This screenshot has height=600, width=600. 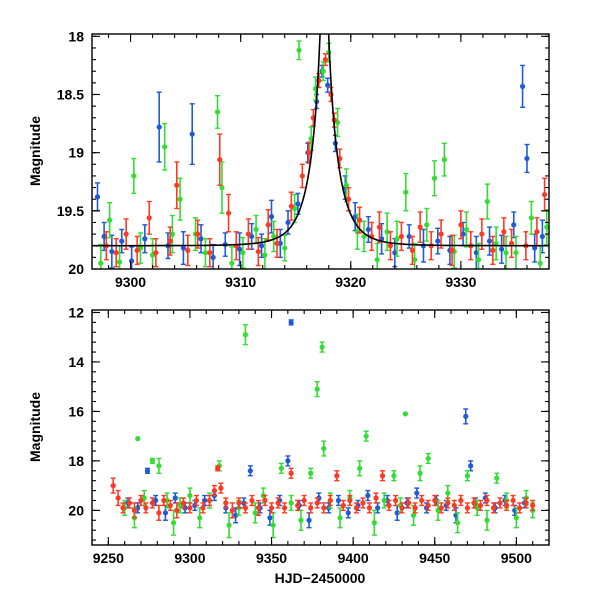 What do you see at coordinates (76, 362) in the screenshot?
I see `y-tick-label: 14` at bounding box center [76, 362].